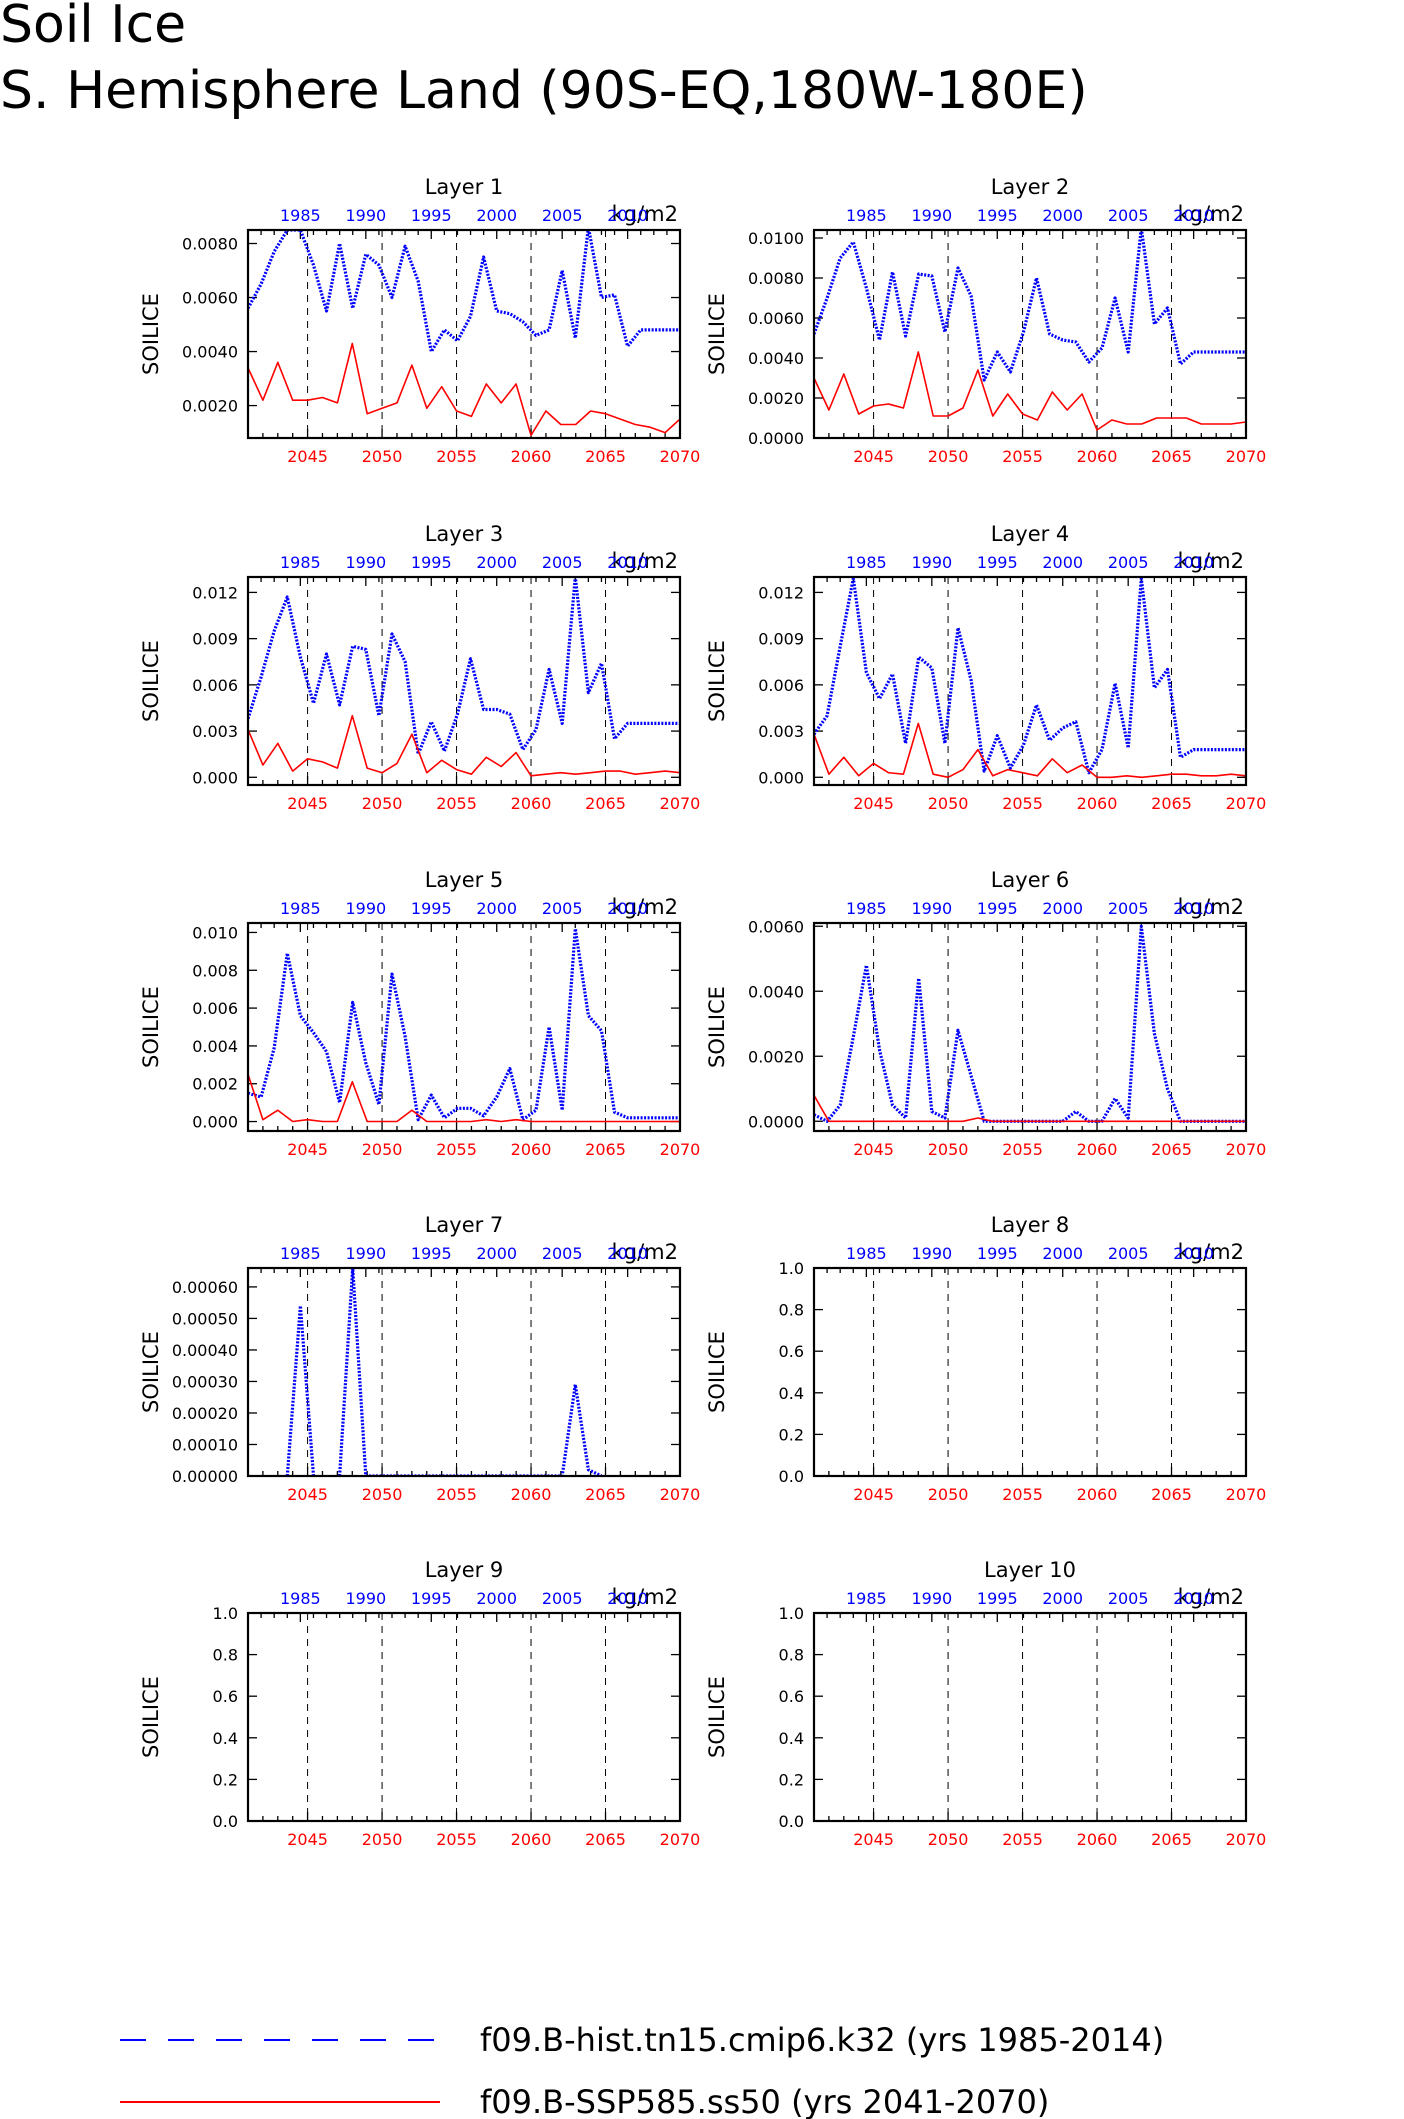 The image size is (1404, 2119). Describe the element at coordinates (215, 592) in the screenshot. I see `y-tick-label: 0.012` at that location.